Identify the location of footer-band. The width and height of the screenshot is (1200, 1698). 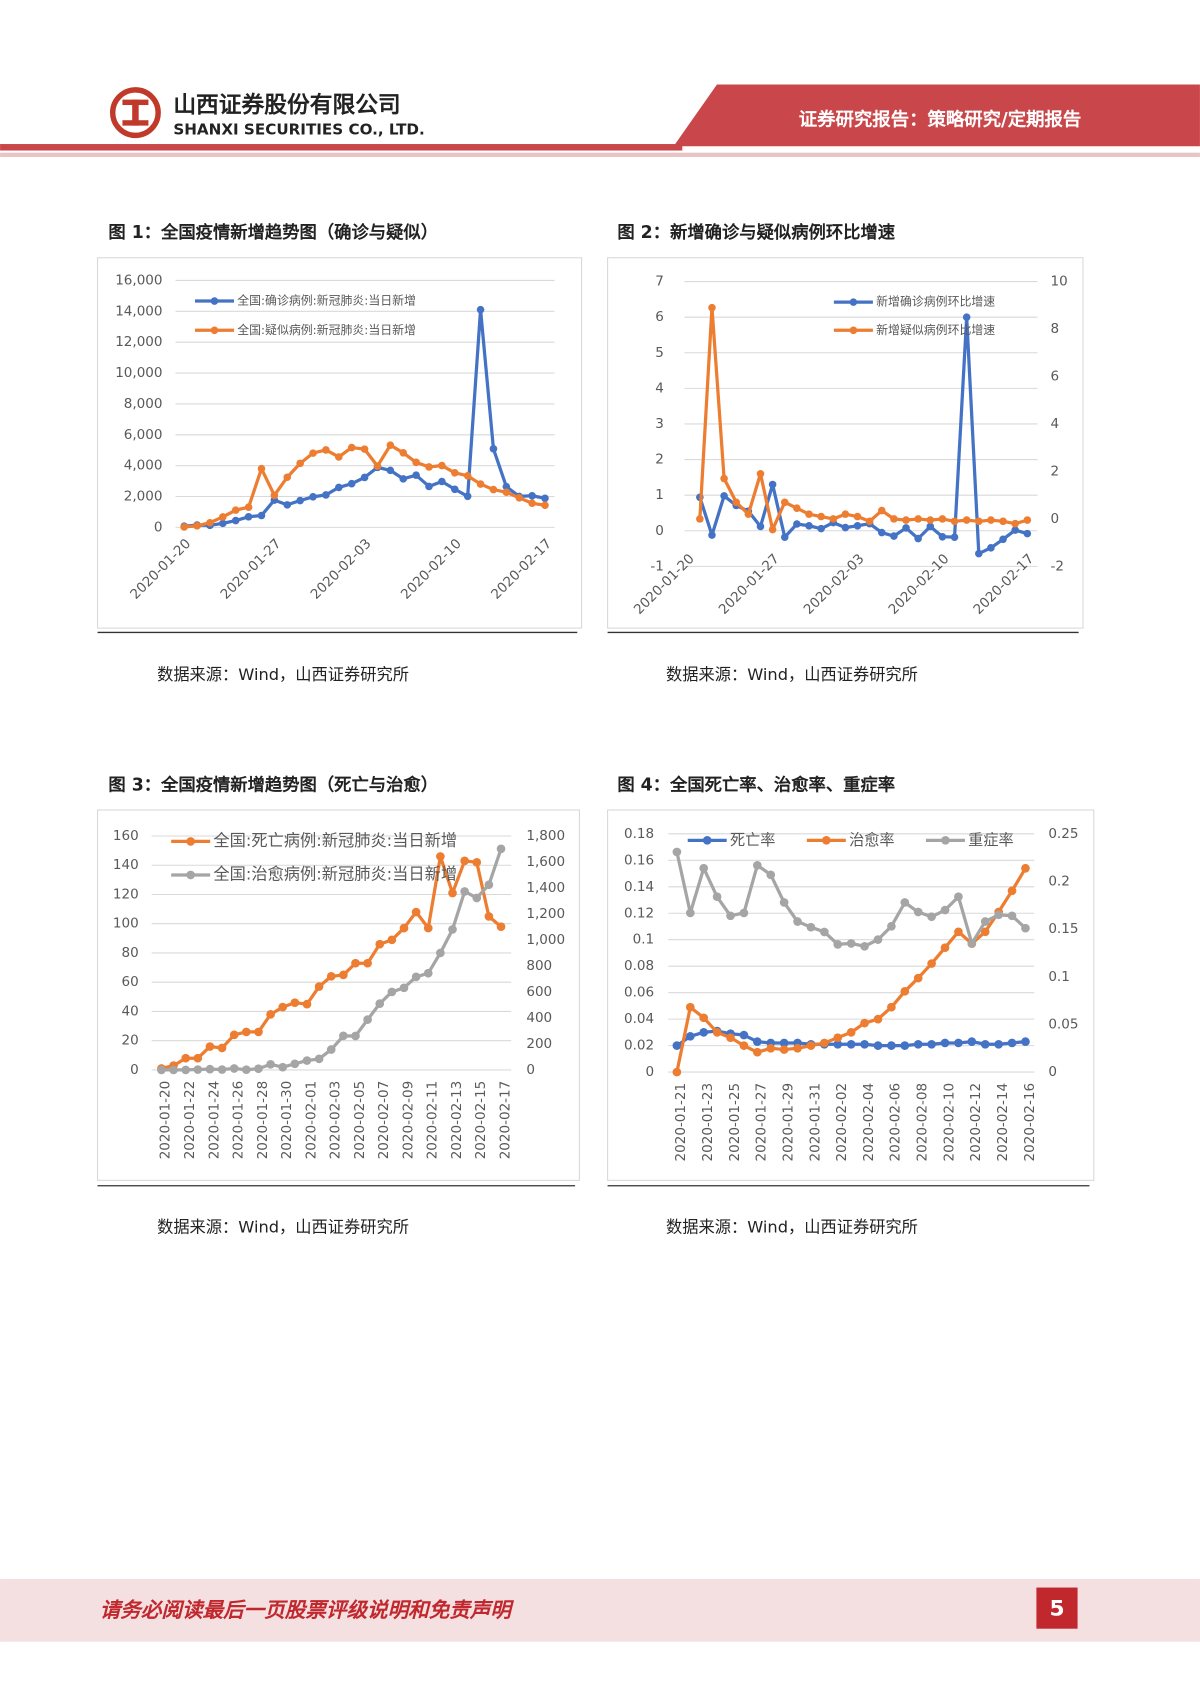
(600, 1610).